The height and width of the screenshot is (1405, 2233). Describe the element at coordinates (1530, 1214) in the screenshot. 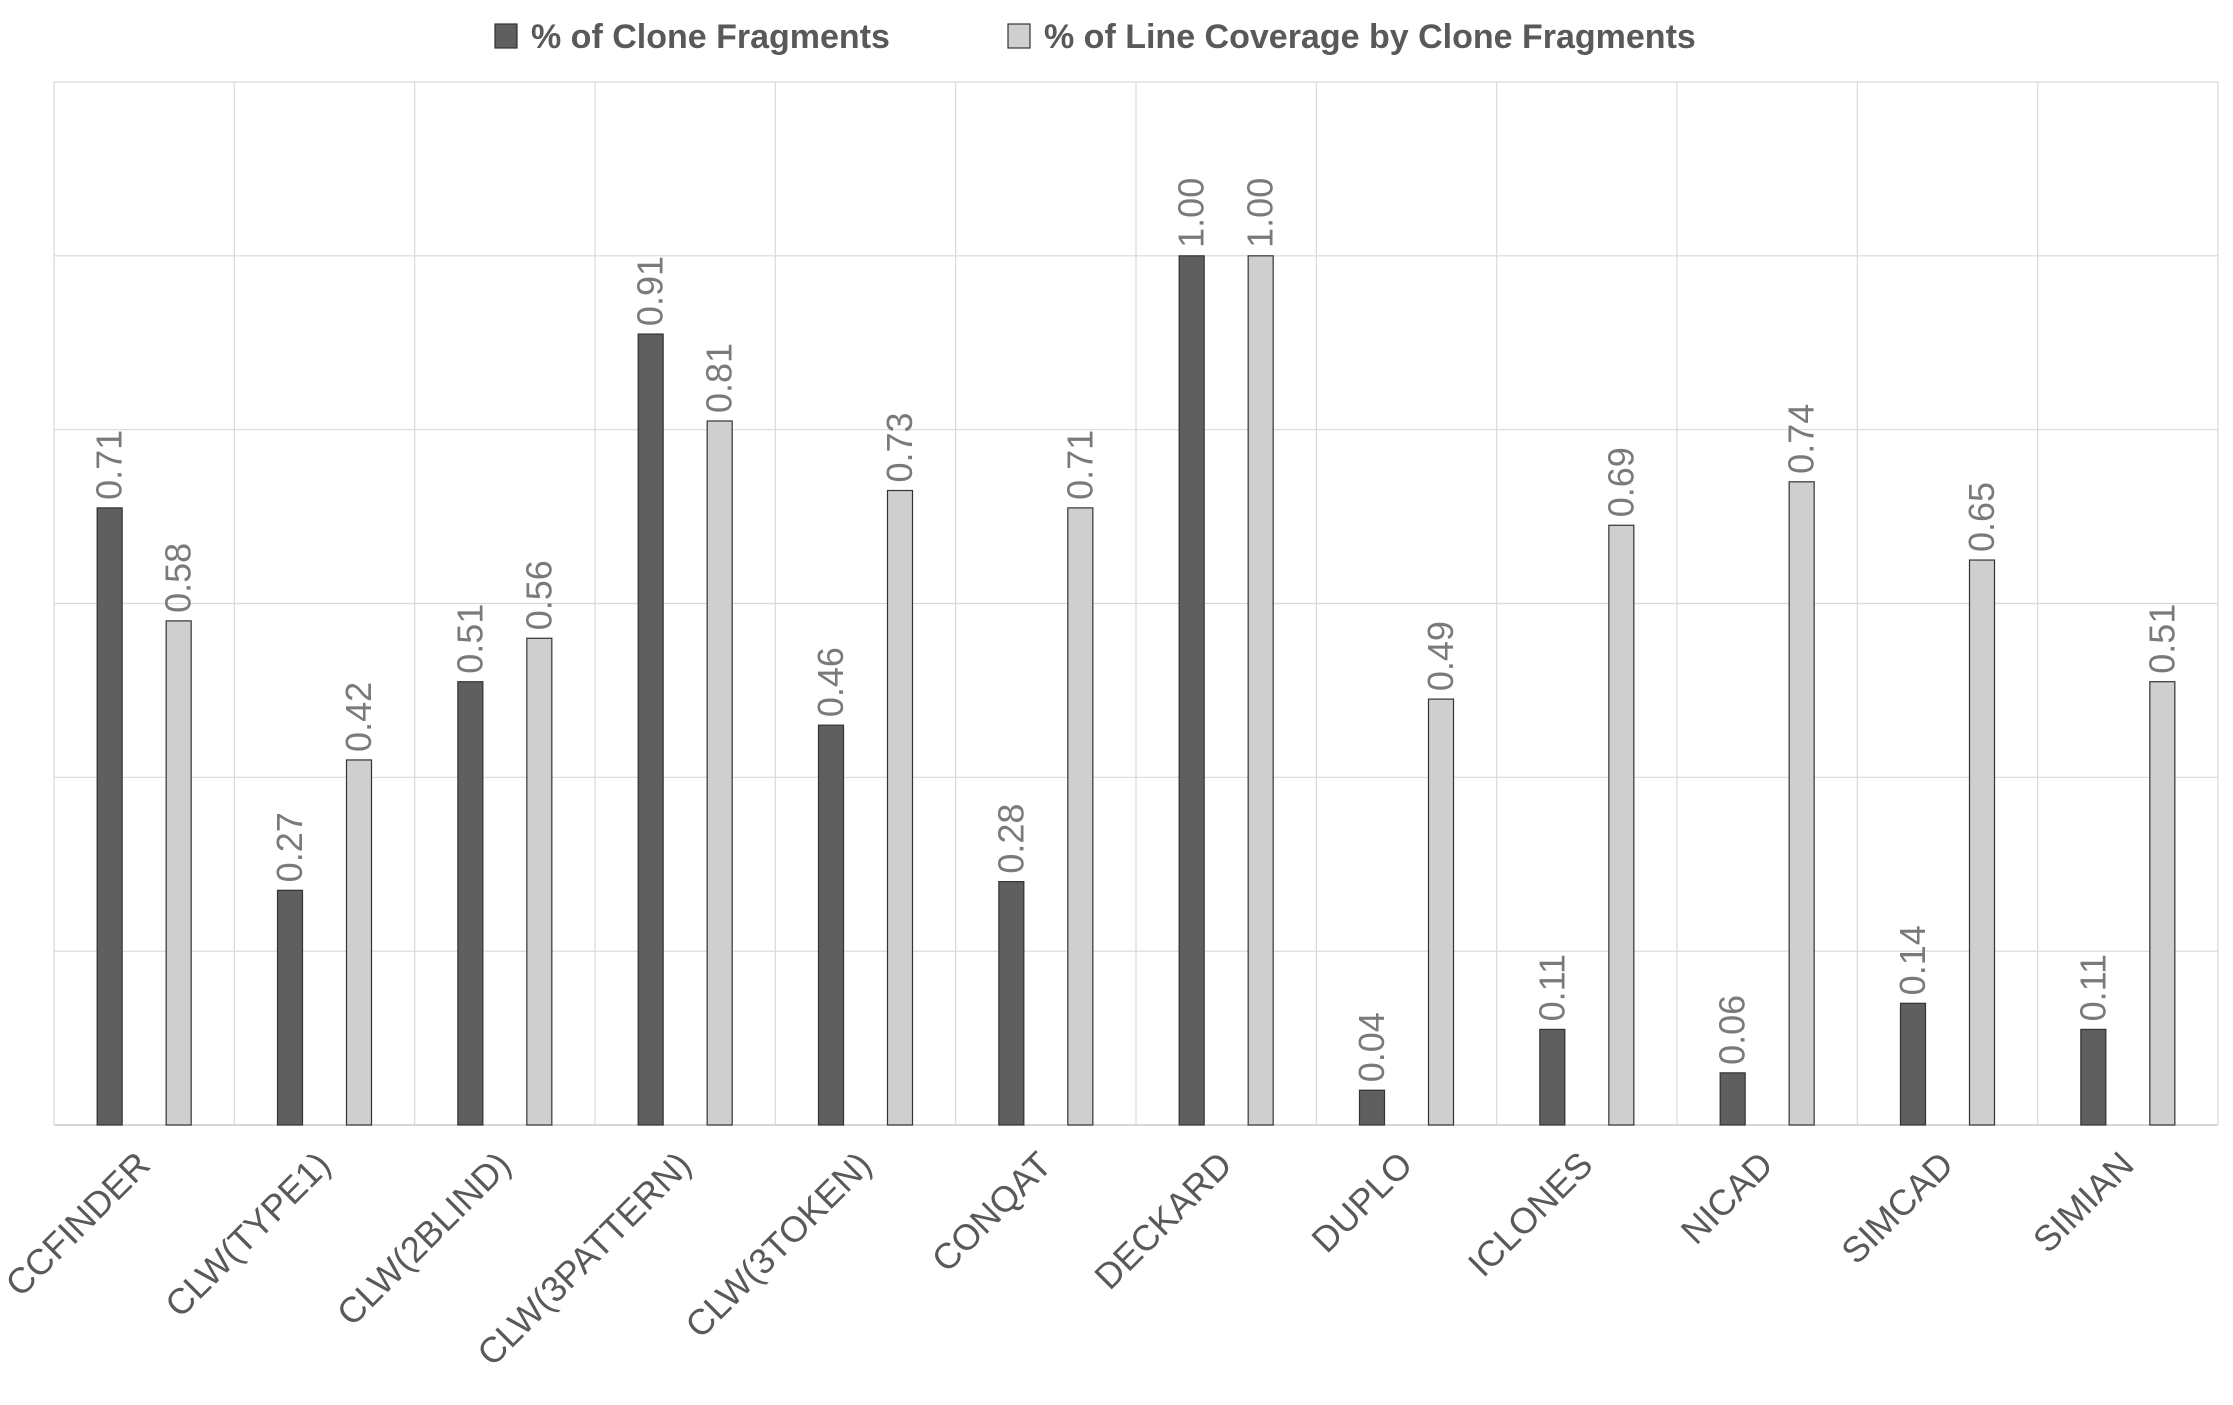

I see `x-tick-label: ICLONES` at that location.